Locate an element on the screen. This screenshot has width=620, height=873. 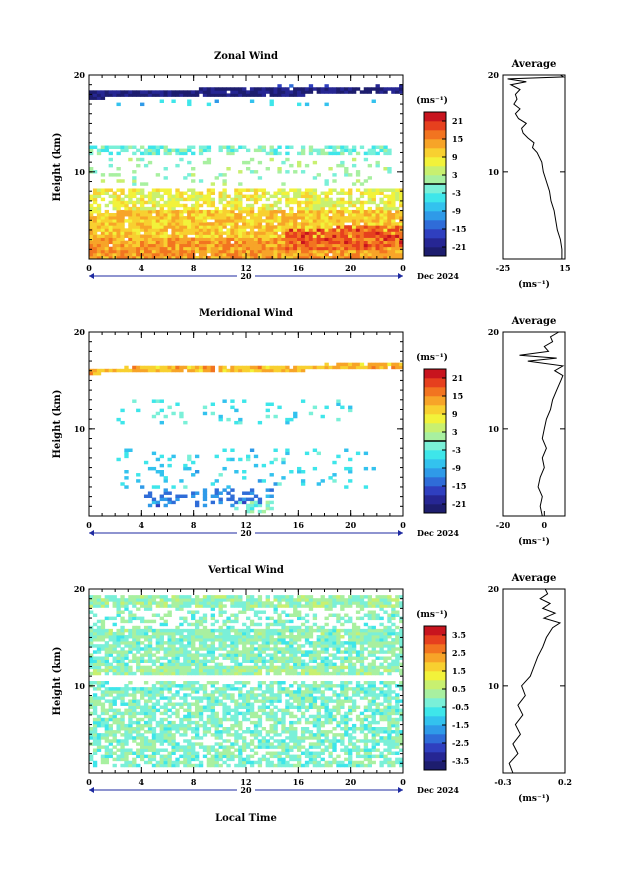
colorbar-segment is located at coordinates (435, 162).